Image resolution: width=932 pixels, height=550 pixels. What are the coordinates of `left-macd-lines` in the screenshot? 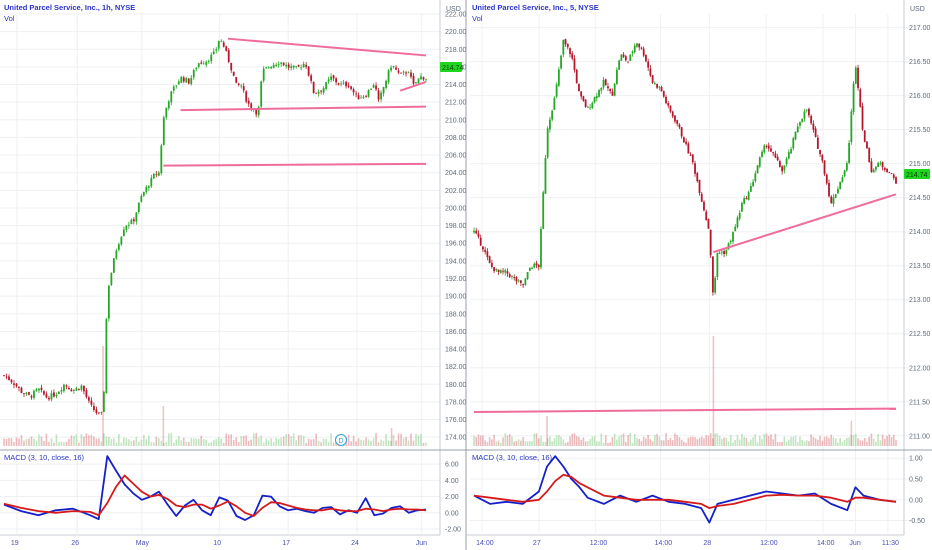 It's located at (215, 488).